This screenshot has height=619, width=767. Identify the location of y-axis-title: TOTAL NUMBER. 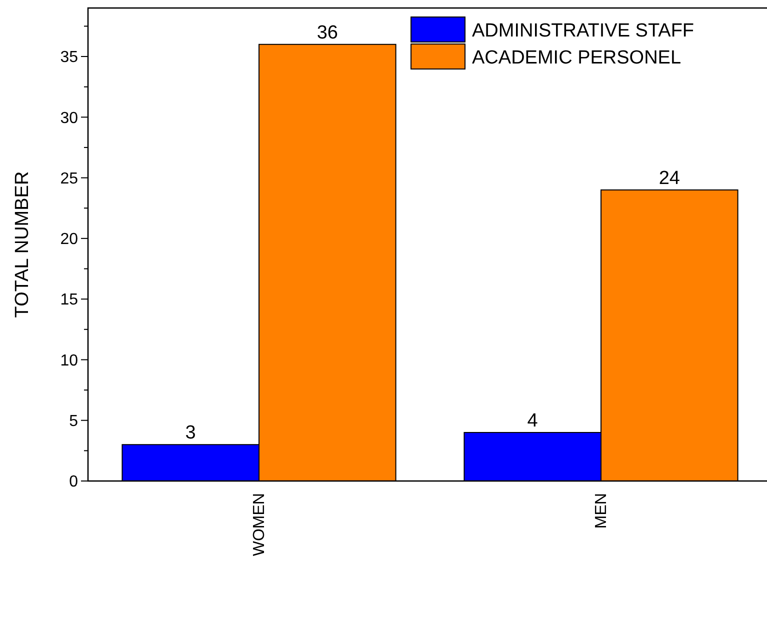
(22, 244).